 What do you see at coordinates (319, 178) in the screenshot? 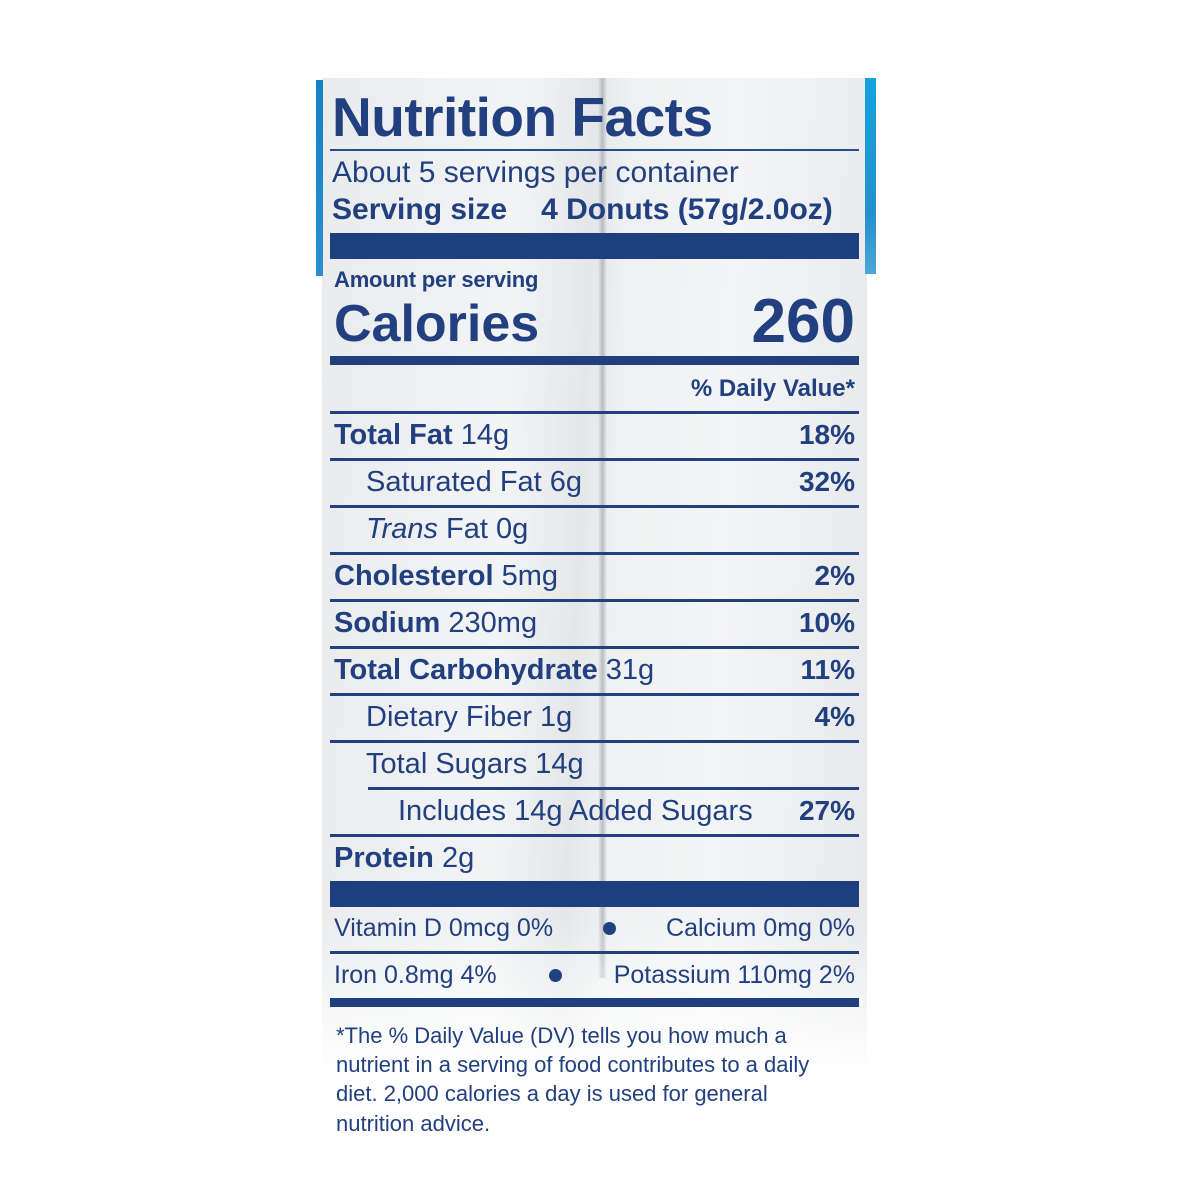
I see `package-left-edge-stripe` at bounding box center [319, 178].